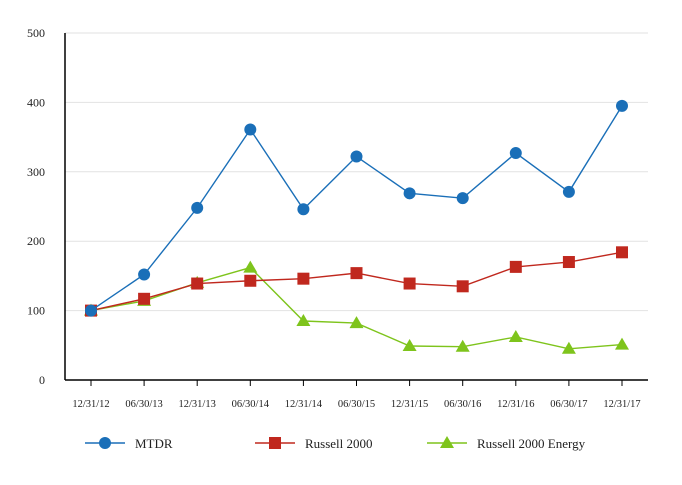 The height and width of the screenshot is (485, 682). I want to click on y-tick-label: 200, so click(36, 241).